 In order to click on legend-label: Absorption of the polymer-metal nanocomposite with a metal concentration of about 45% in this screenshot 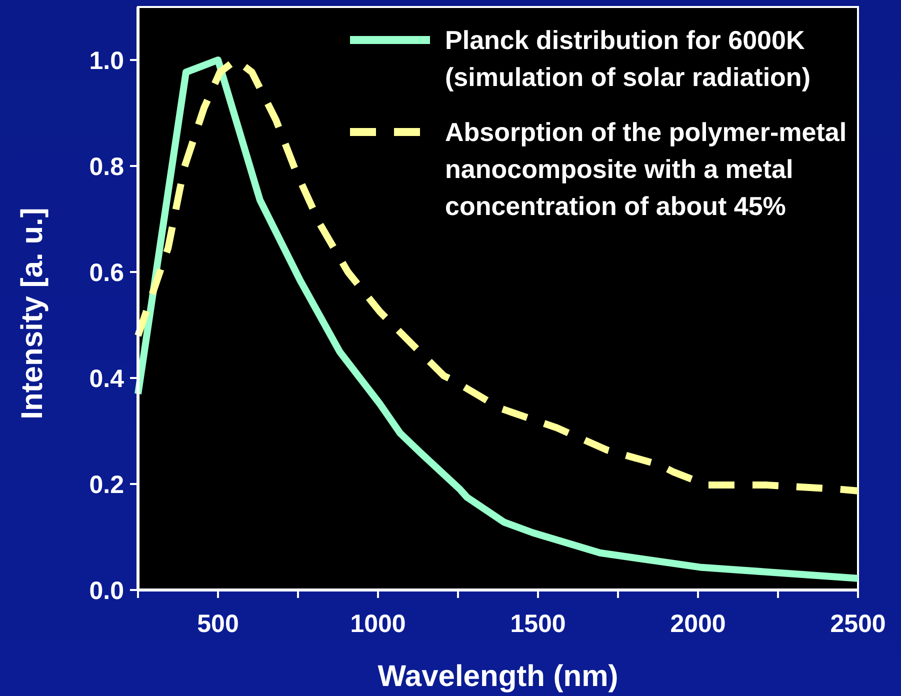, I will do `click(646, 169)`.